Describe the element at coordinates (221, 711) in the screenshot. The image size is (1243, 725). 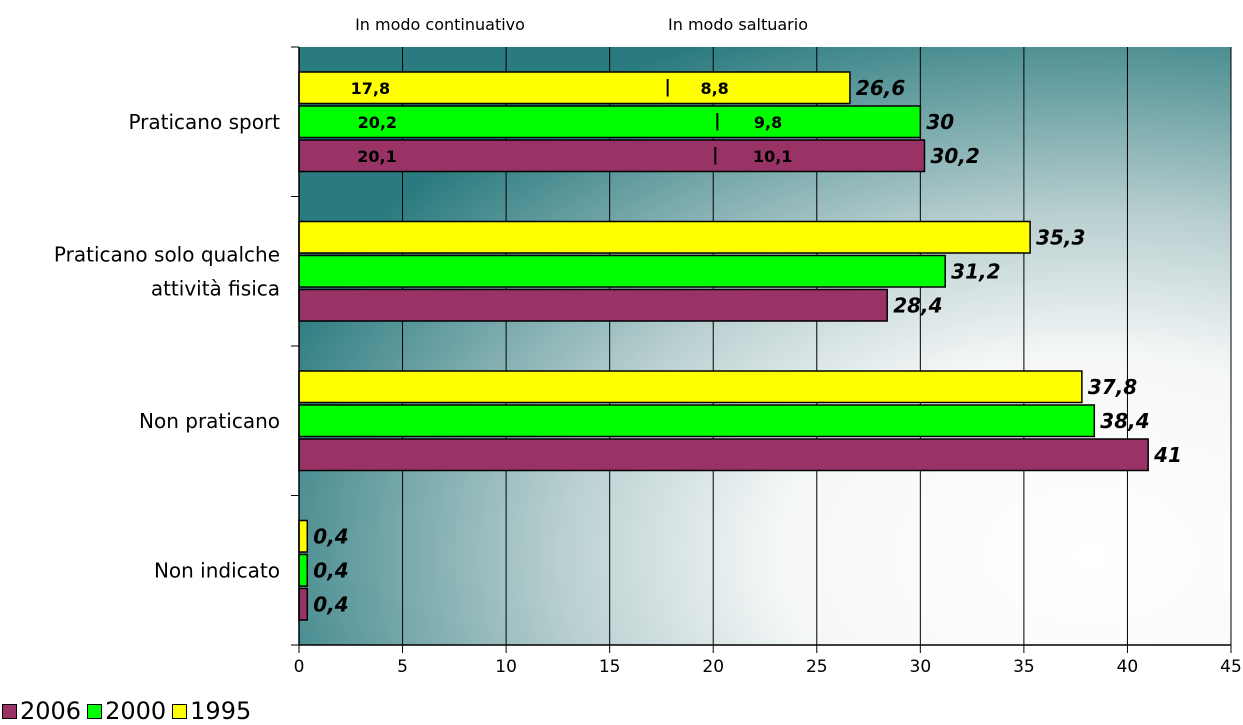
I see `legend-label: 1995` at that location.